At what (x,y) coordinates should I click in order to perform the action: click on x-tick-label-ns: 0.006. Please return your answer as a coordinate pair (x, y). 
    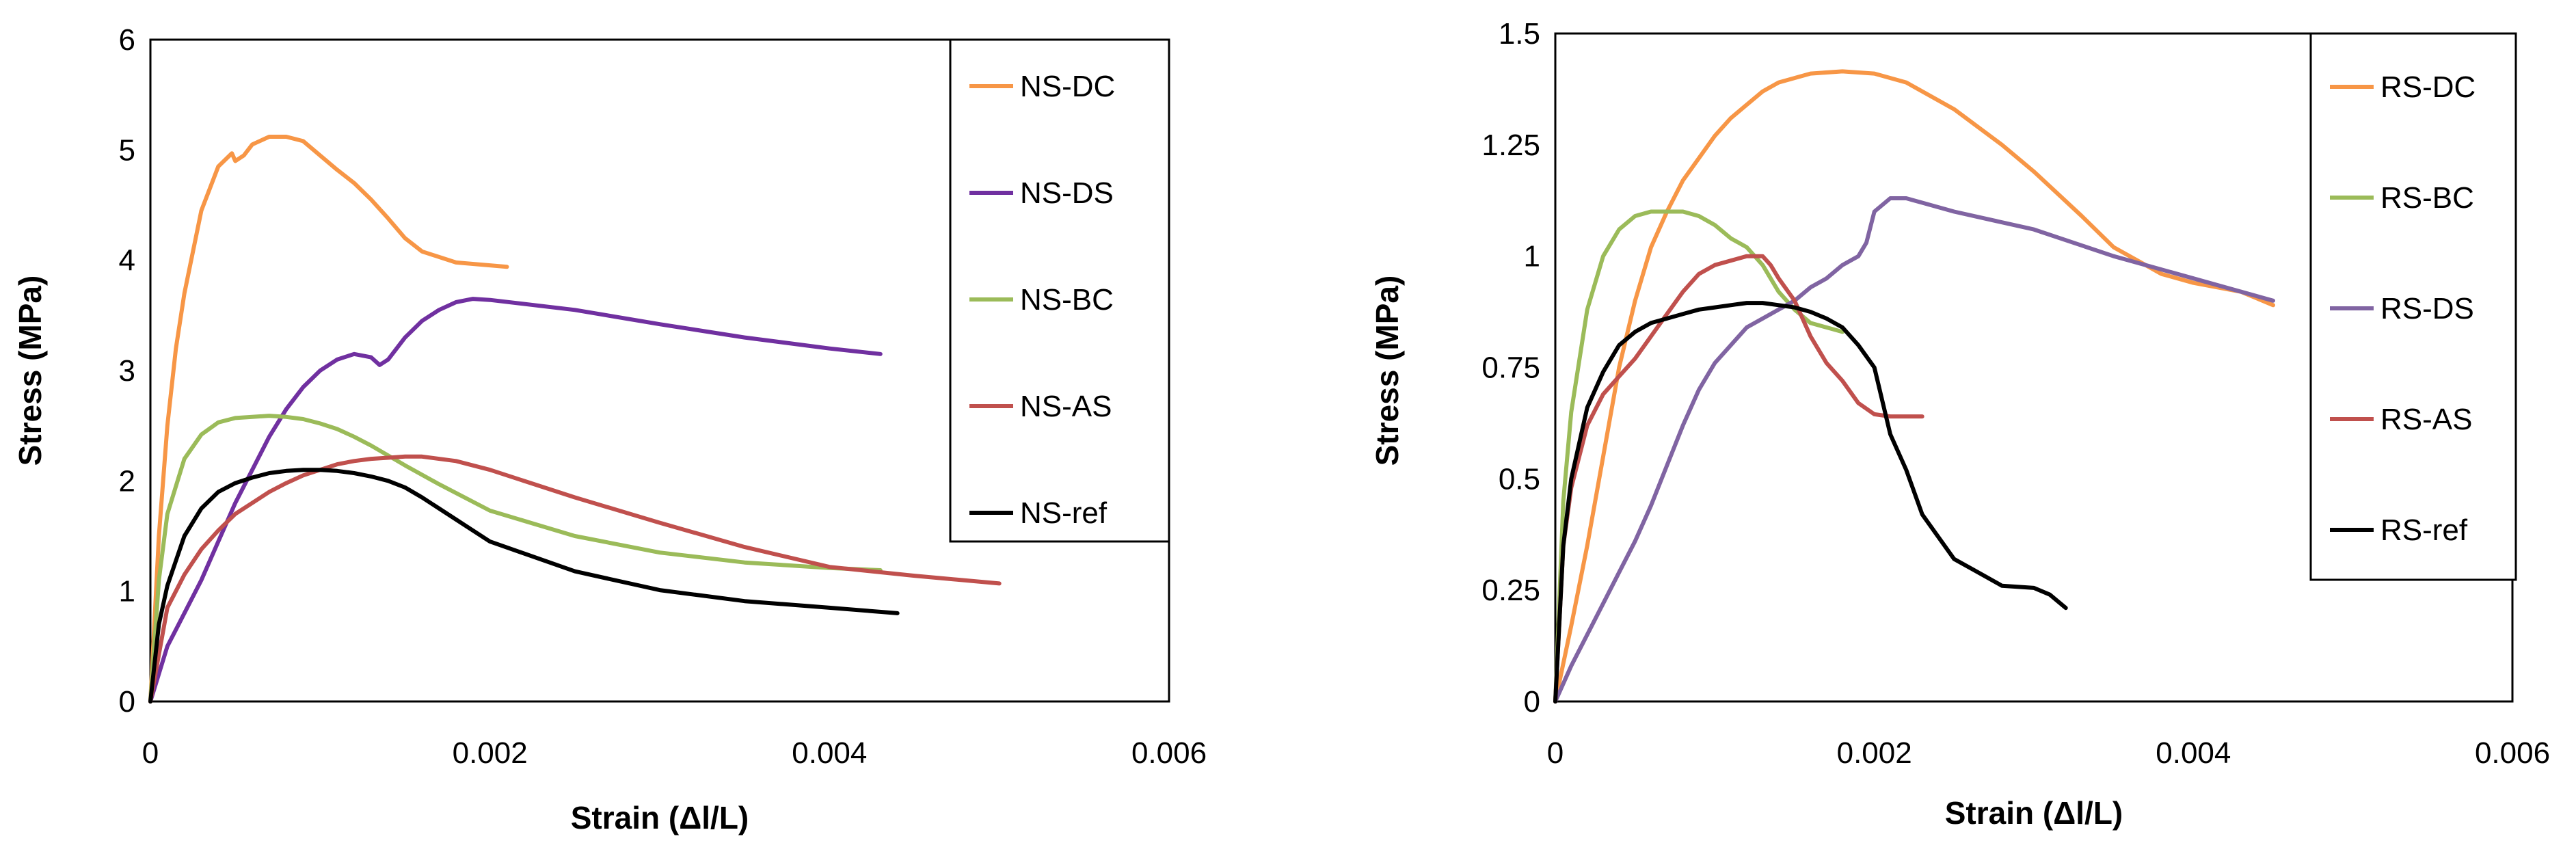
    Looking at the image, I should click on (1169, 753).